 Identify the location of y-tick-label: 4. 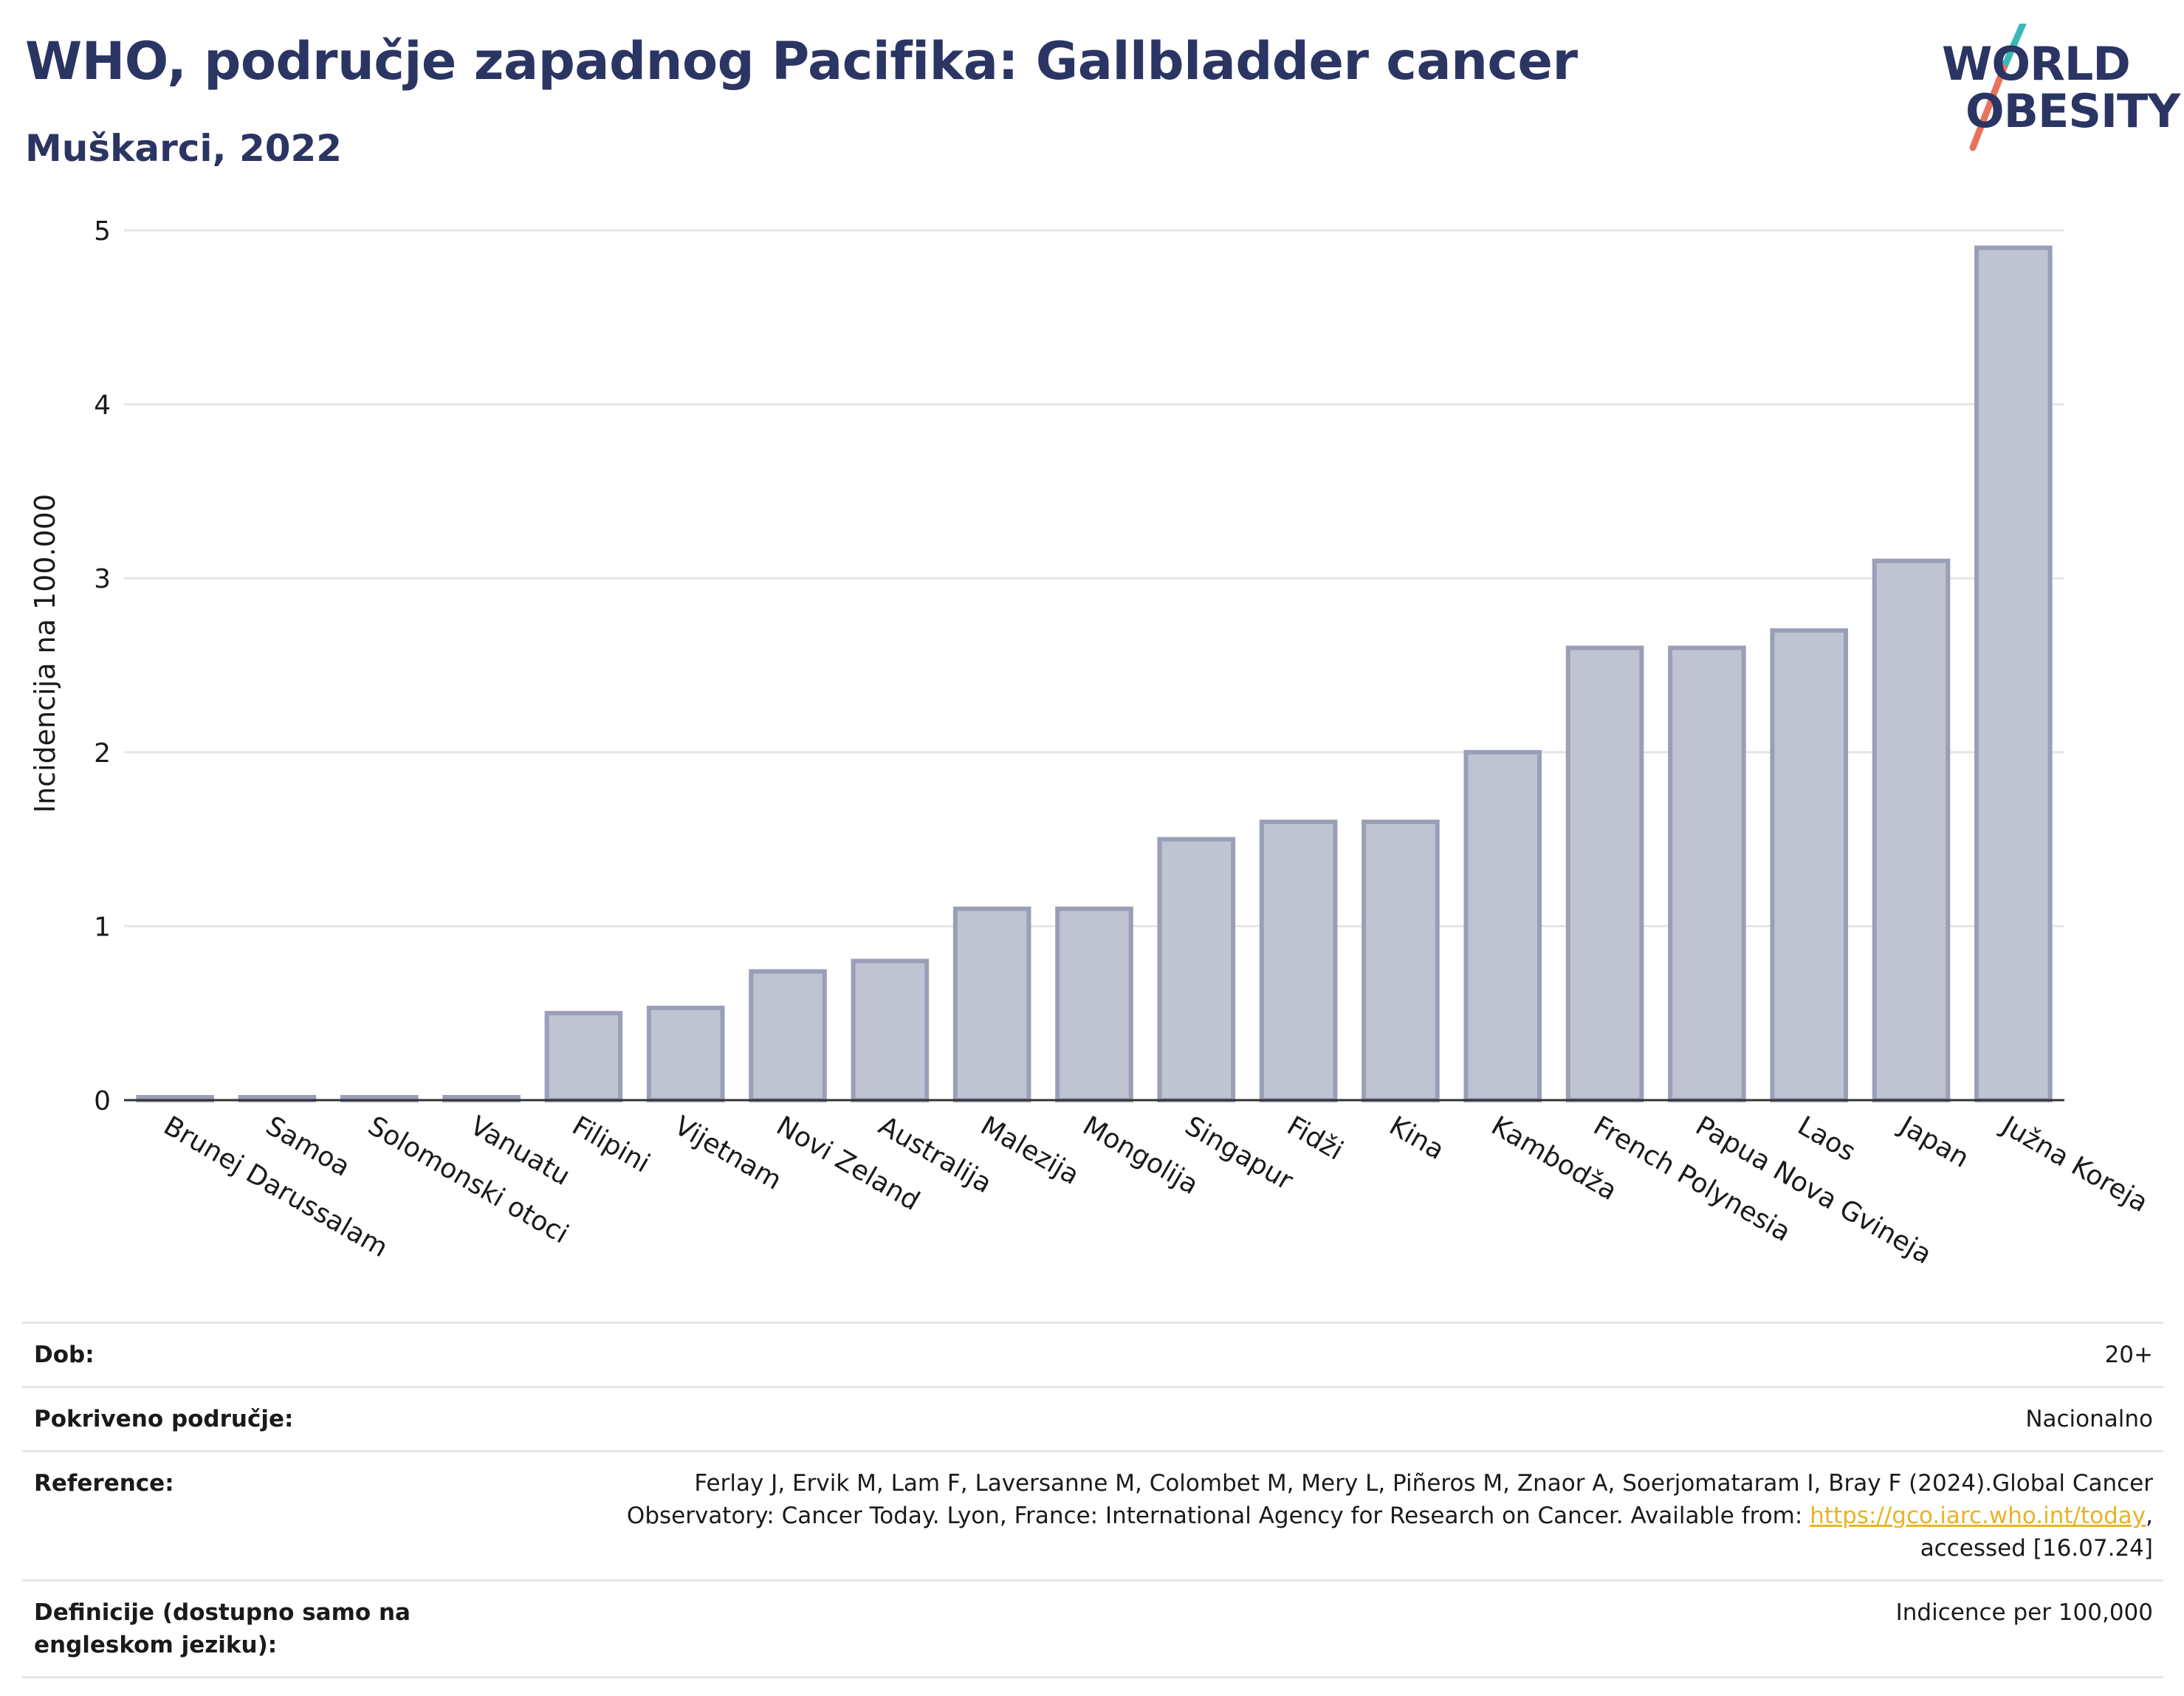
(103, 406).